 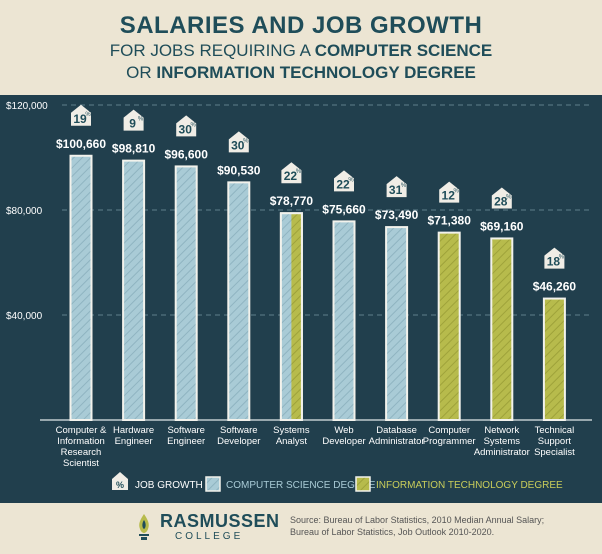 I want to click on chart-title: SALARIES AND JOB GROWTH, so click(x=301, y=25).